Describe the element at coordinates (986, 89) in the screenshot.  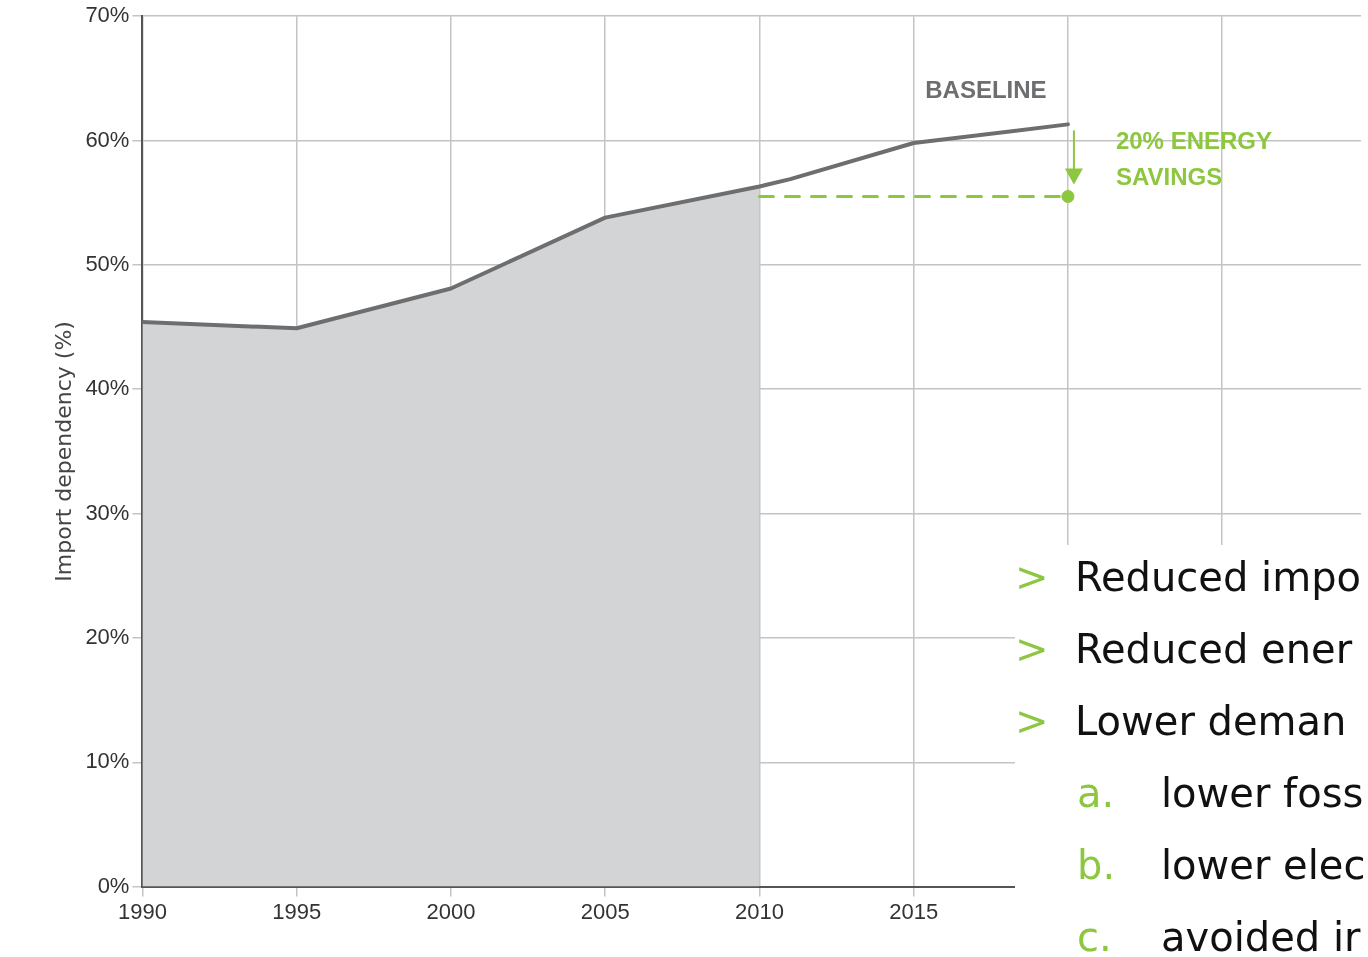
I see `annotation: BASELINE` at that location.